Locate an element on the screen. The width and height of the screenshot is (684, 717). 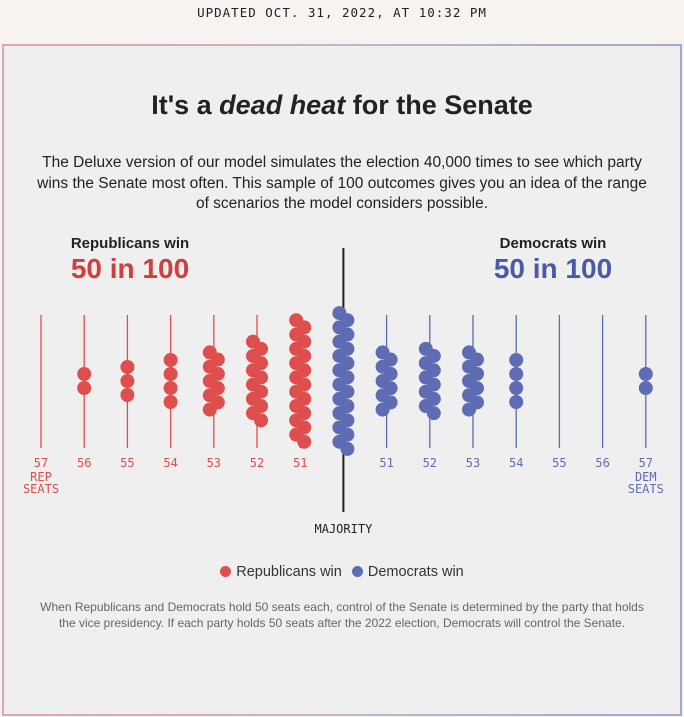
republicans-heading: Republicans win is located at coordinates (130, 243).